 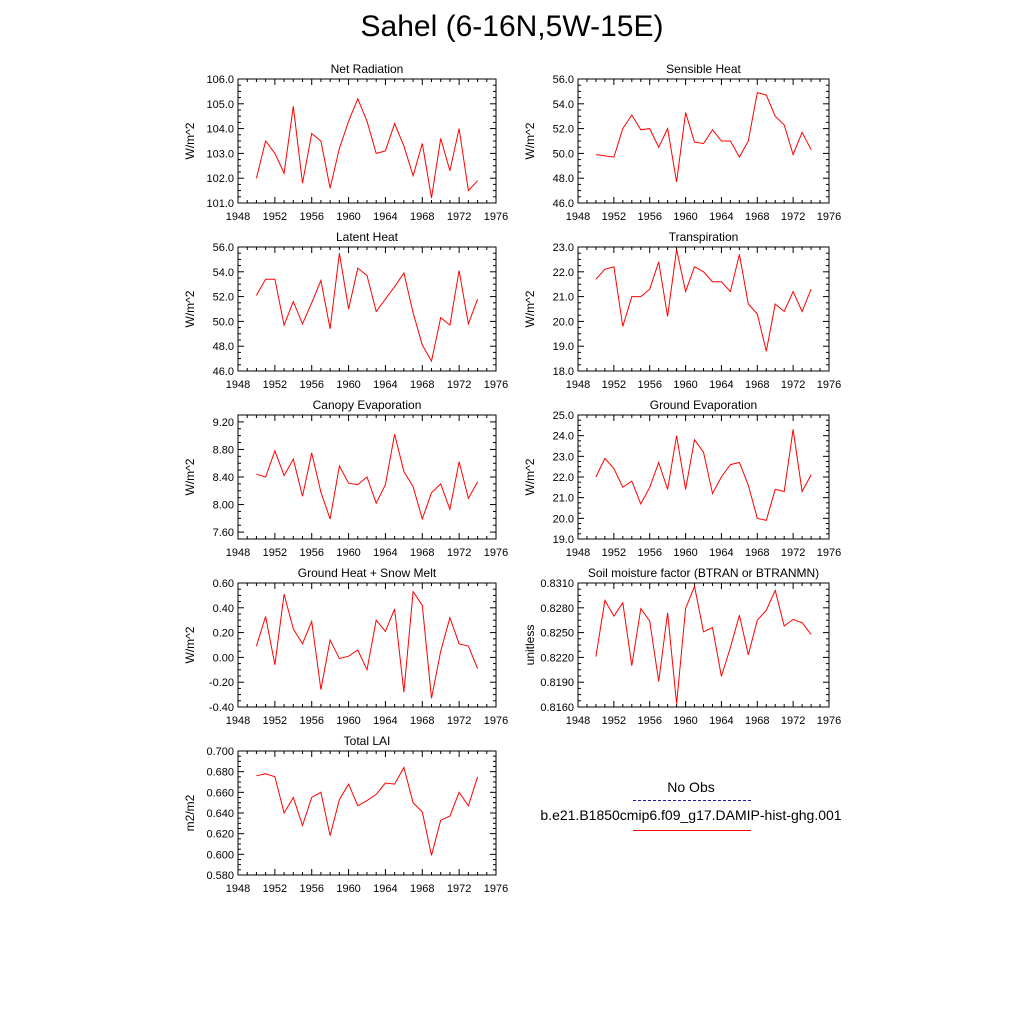 What do you see at coordinates (563, 372) in the screenshot?
I see `y-tick-label: 18.0` at bounding box center [563, 372].